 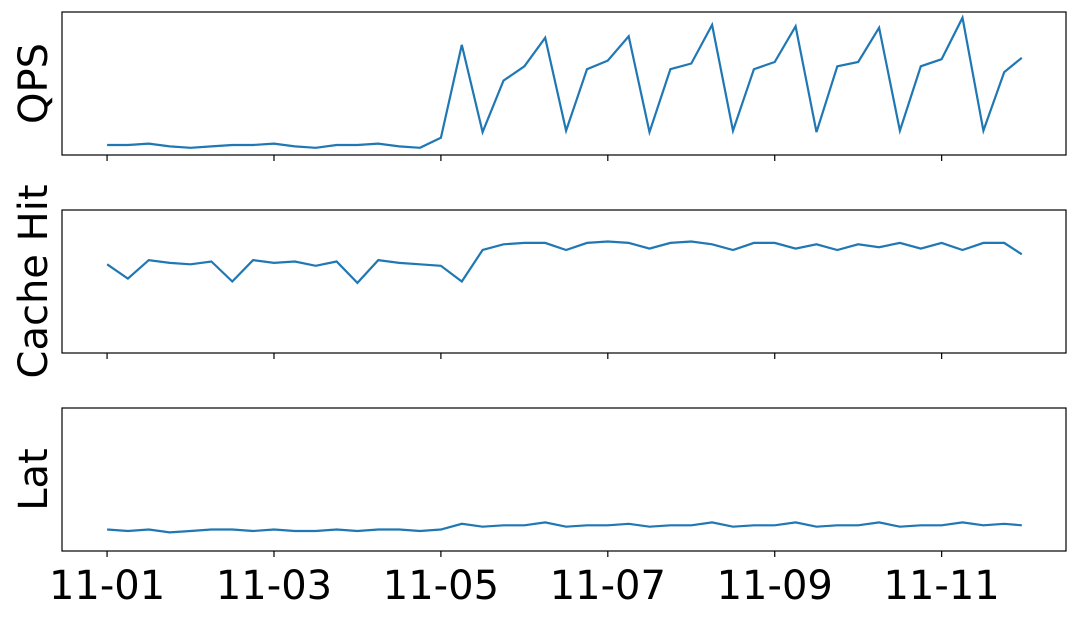 What do you see at coordinates (34, 479) in the screenshot?
I see `y-axis-label: Lat` at bounding box center [34, 479].